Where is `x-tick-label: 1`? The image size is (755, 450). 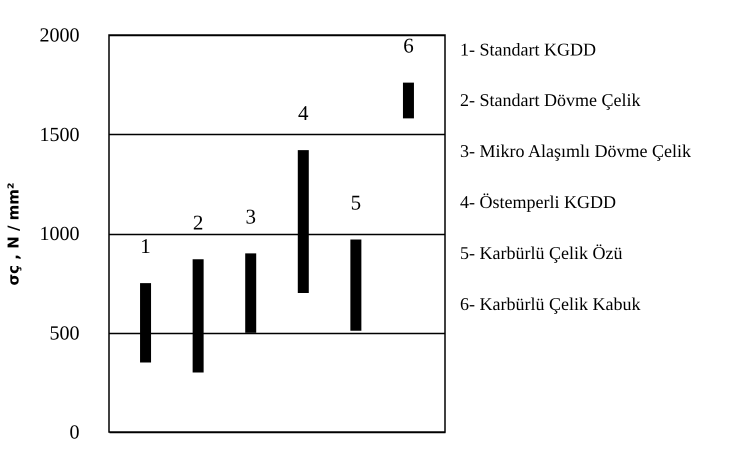
x-tick-label: 1 is located at coordinates (145, 246).